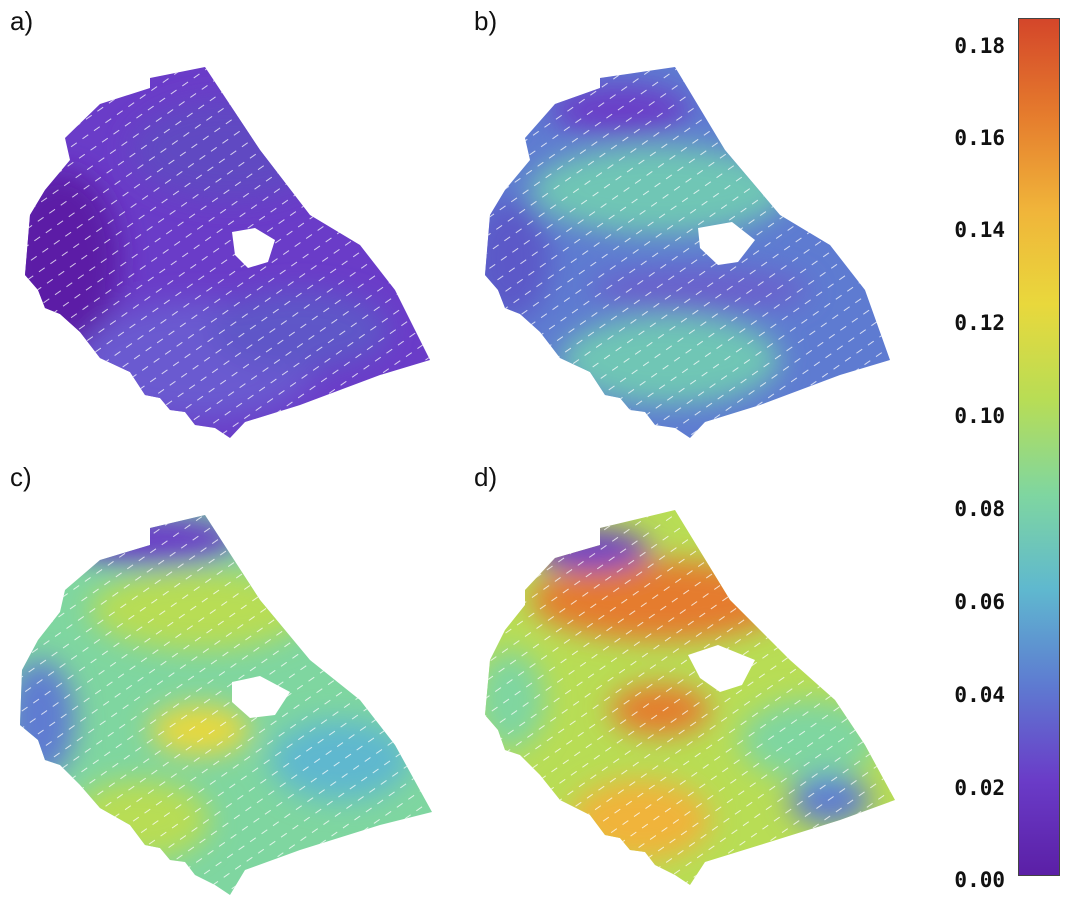 The width and height of the screenshot is (1082, 922). Describe the element at coordinates (979, 602) in the screenshot. I see `colorbar-tick-label: 0.06` at that location.